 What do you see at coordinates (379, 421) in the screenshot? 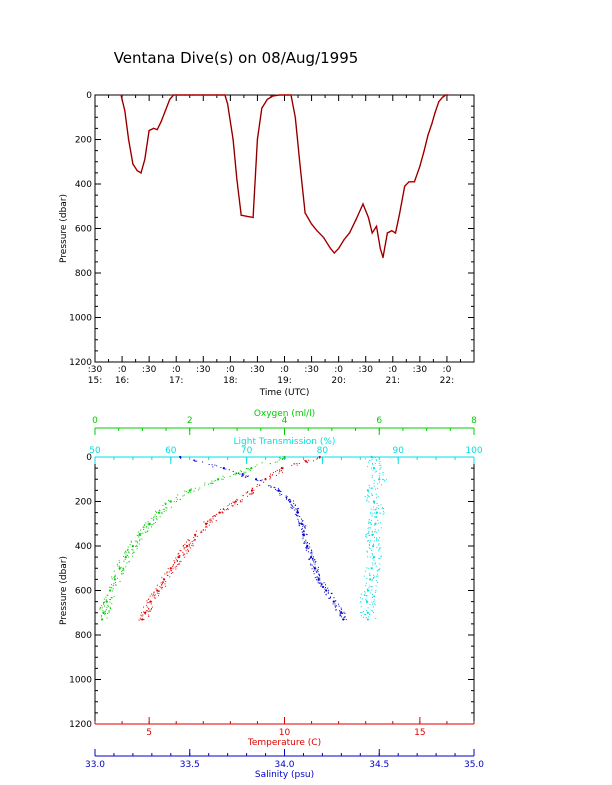
I see `oxygen-tick-label: 6` at bounding box center [379, 421].